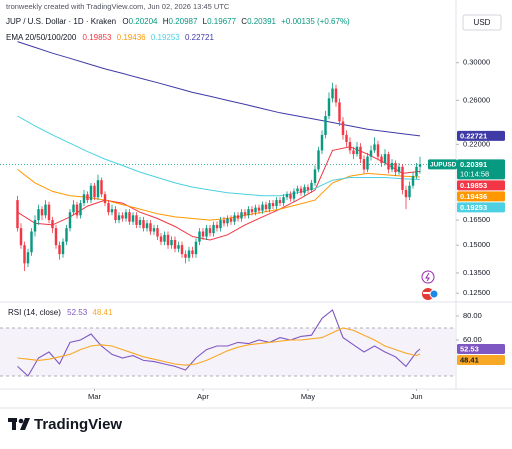  I want to click on alert-icon, so click(428, 277).